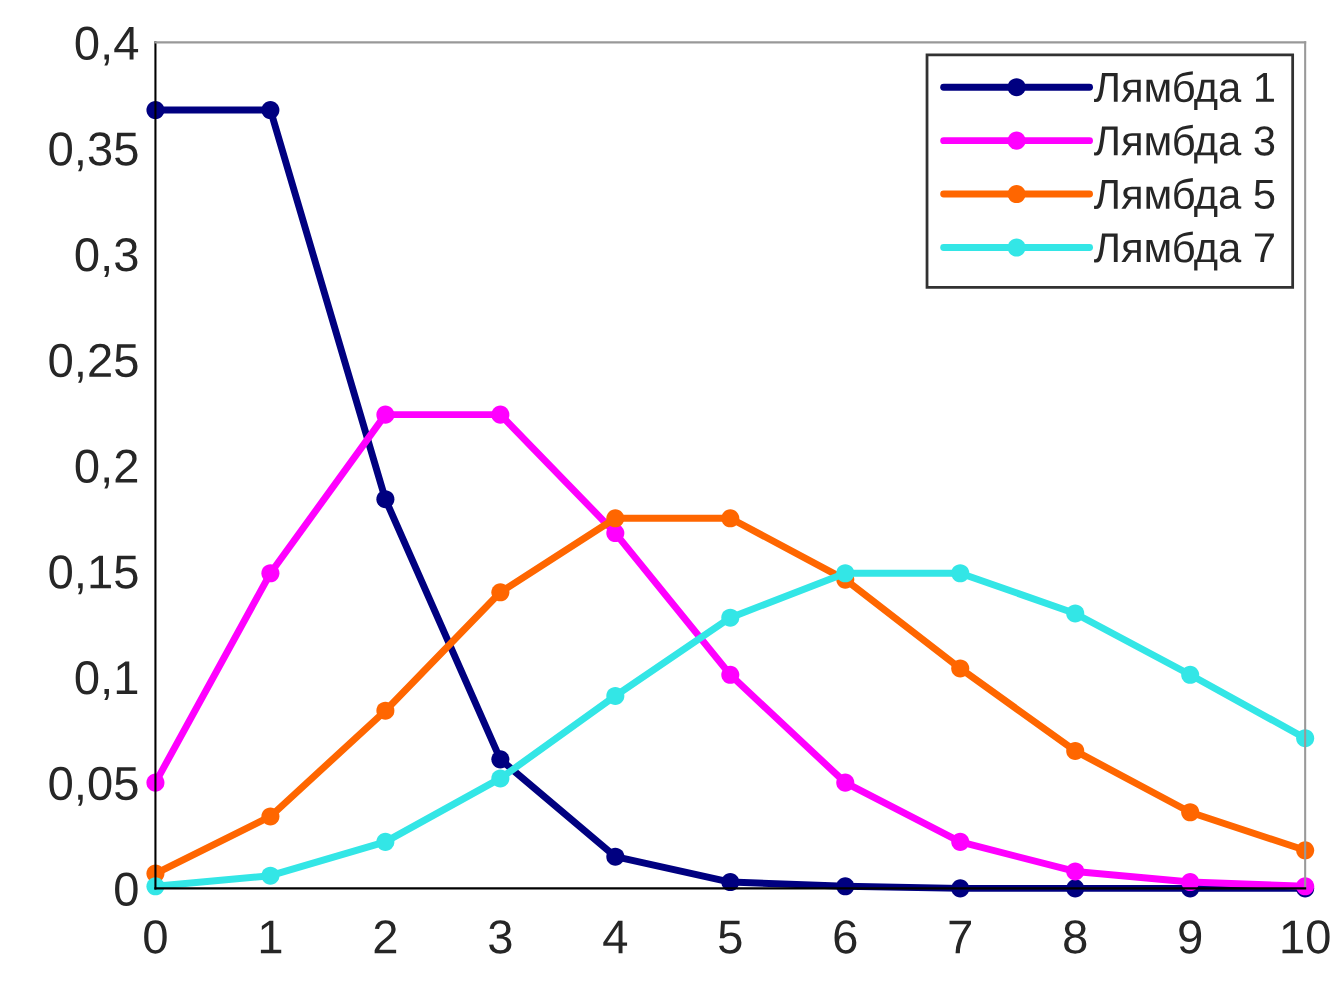 This screenshot has height=986, width=1340. I want to click on x-tick-label: 8, so click(1075, 937).